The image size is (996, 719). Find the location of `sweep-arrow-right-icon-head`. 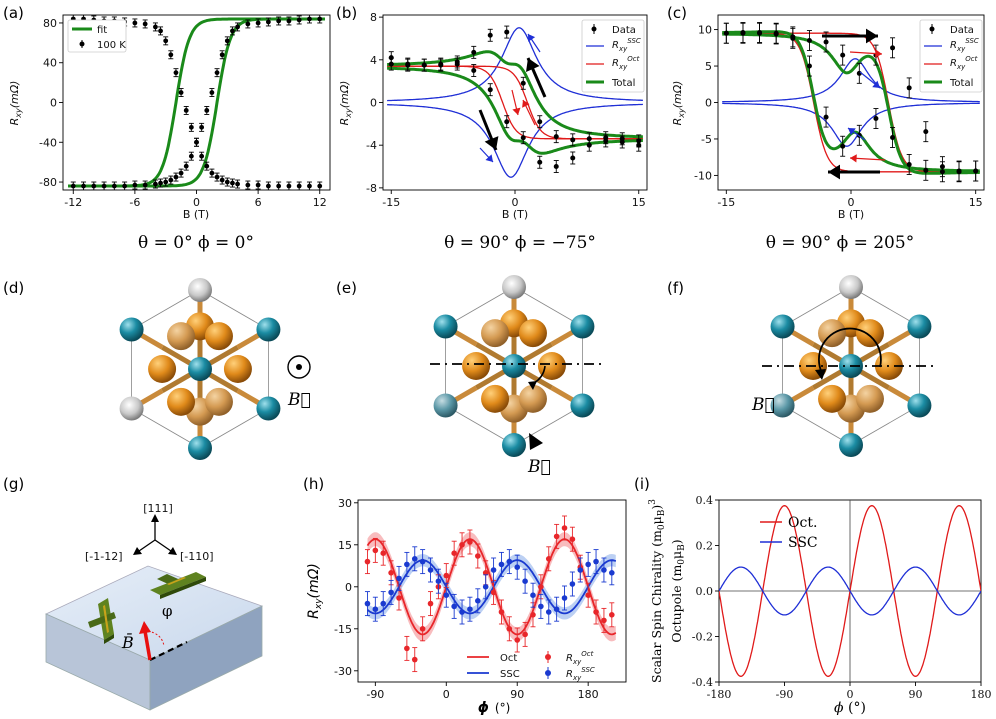

sweep-arrow-right-icon-head is located at coordinates (872, 36).